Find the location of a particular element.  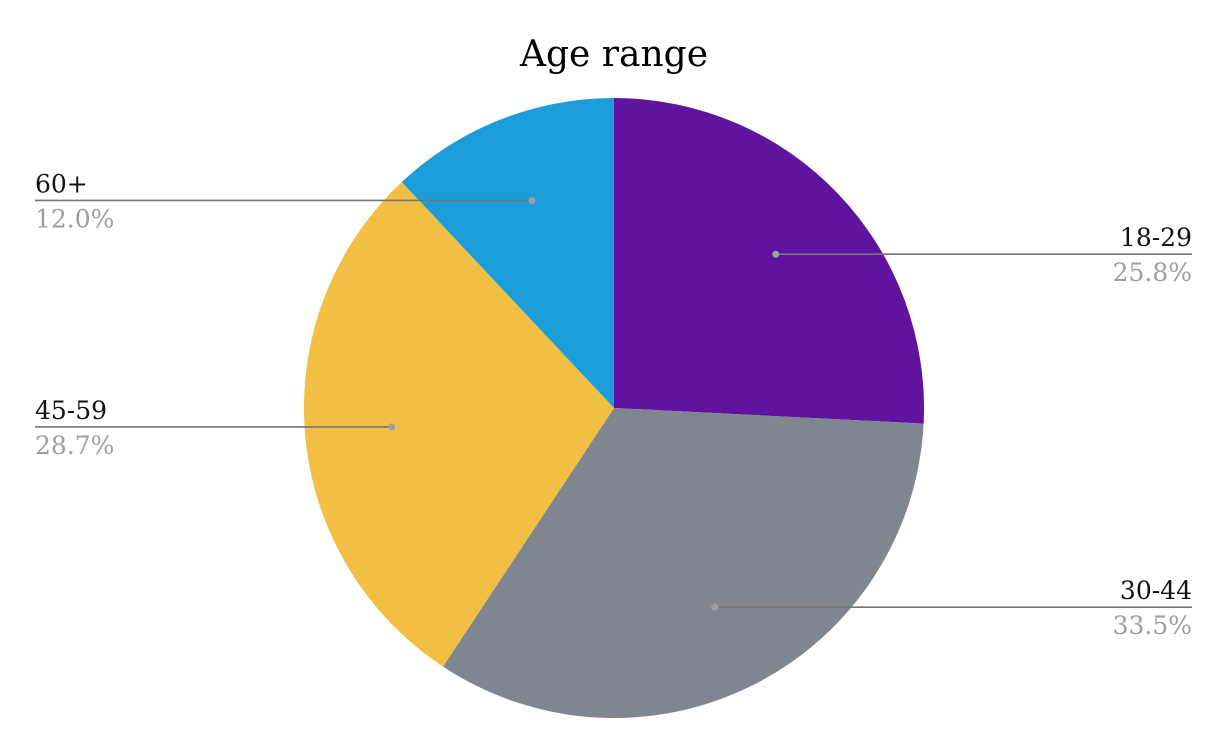

slice-label-60: 60+ is located at coordinates (61, 183).